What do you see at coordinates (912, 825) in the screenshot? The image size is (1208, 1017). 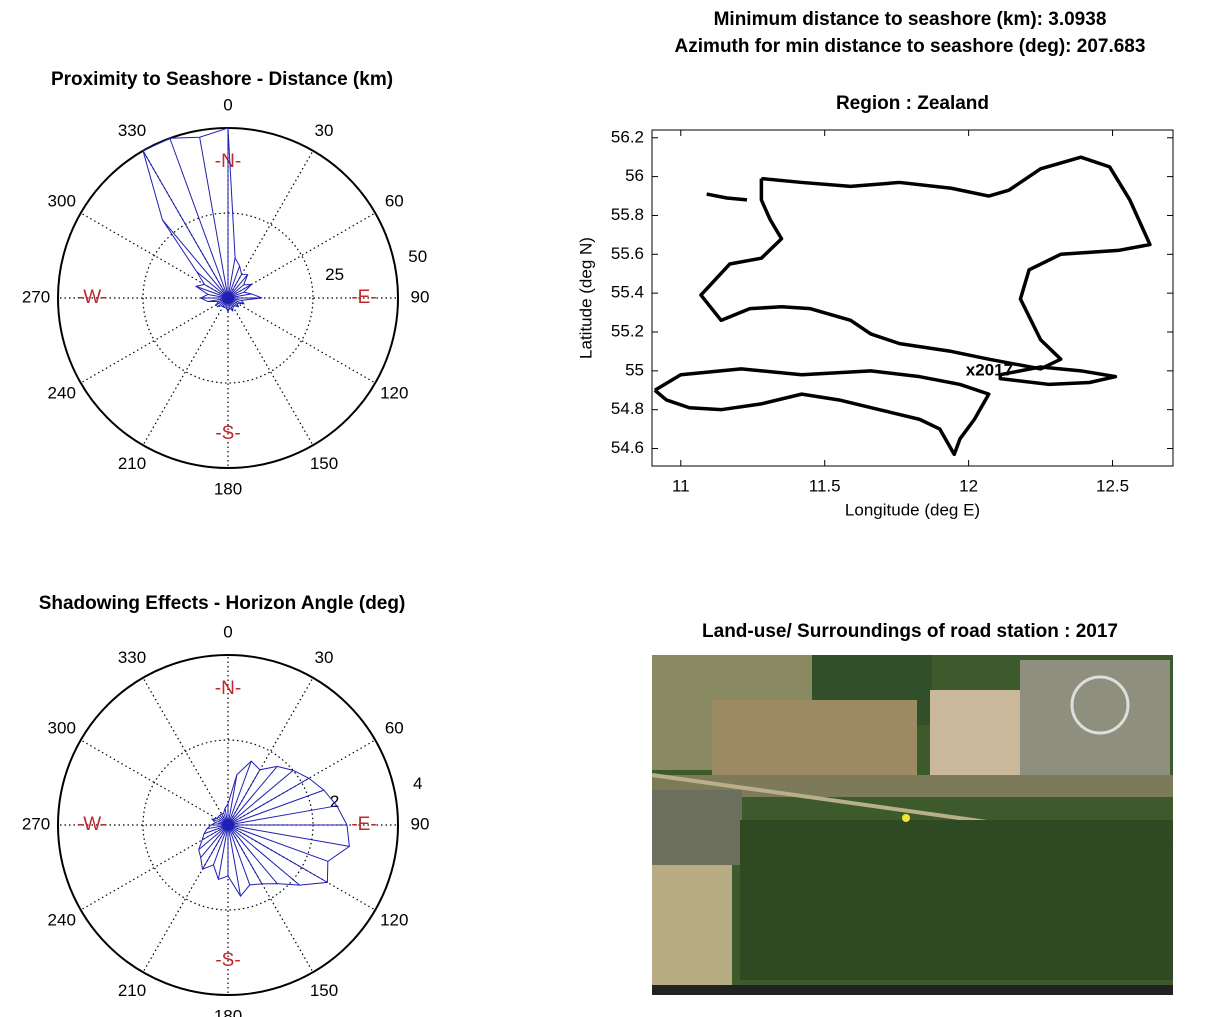 I see `satellite-image` at bounding box center [912, 825].